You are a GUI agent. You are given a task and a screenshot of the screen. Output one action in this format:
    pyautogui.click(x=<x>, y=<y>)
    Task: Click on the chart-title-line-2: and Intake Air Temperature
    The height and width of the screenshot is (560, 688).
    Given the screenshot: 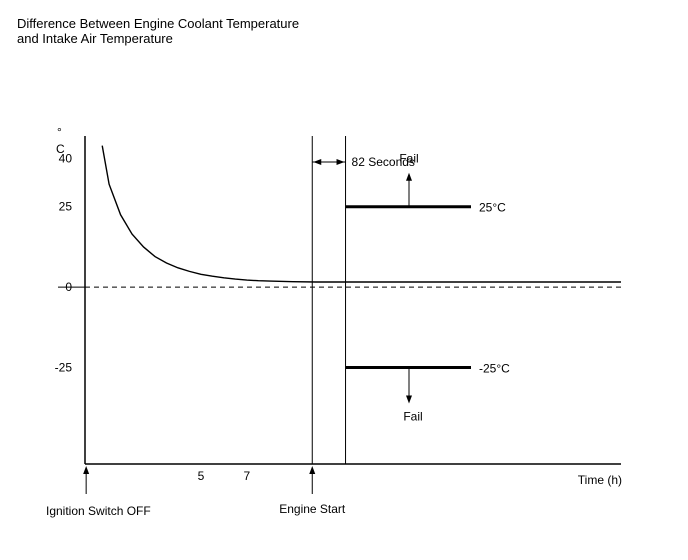 What is the action you would take?
    pyautogui.click(x=95, y=38)
    